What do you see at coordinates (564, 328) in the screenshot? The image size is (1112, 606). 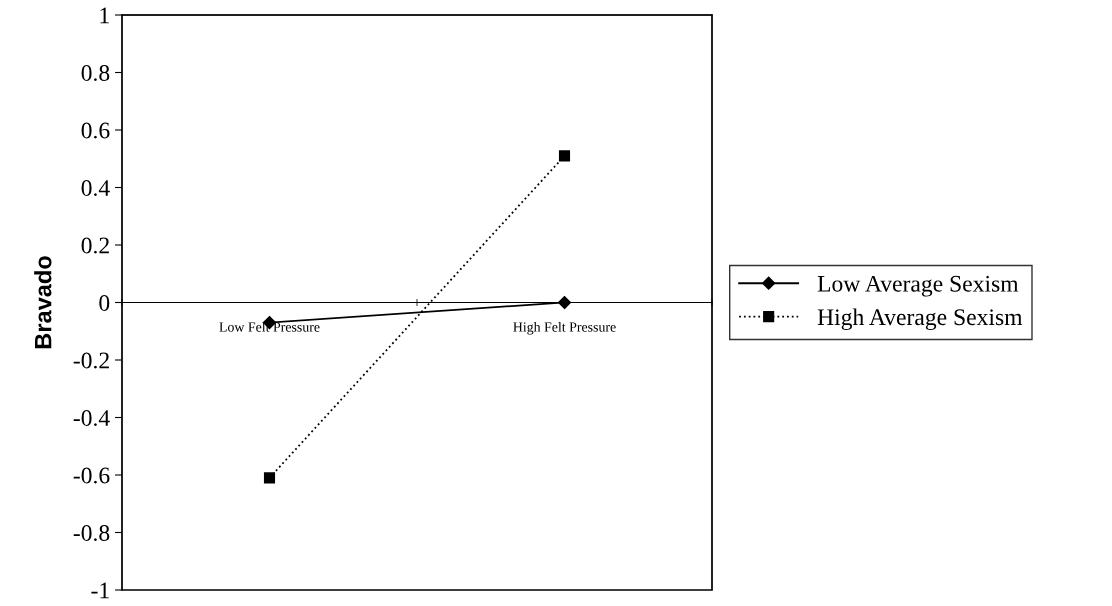 I see `x-tick-label: High Felt Pressure` at bounding box center [564, 328].